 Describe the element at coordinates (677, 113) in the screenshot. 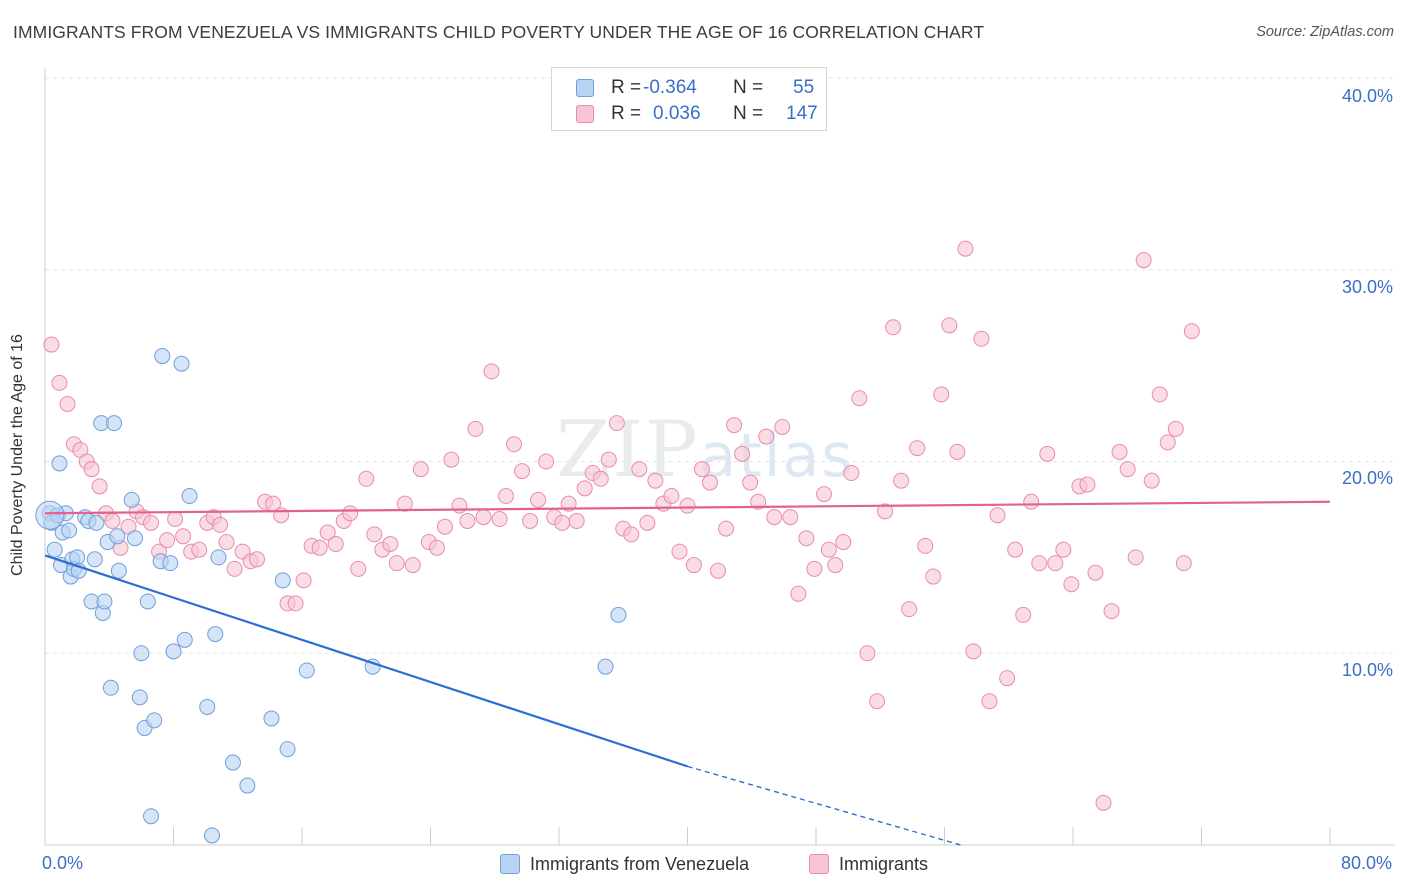

I see `legend-r-value: 0.036` at that location.